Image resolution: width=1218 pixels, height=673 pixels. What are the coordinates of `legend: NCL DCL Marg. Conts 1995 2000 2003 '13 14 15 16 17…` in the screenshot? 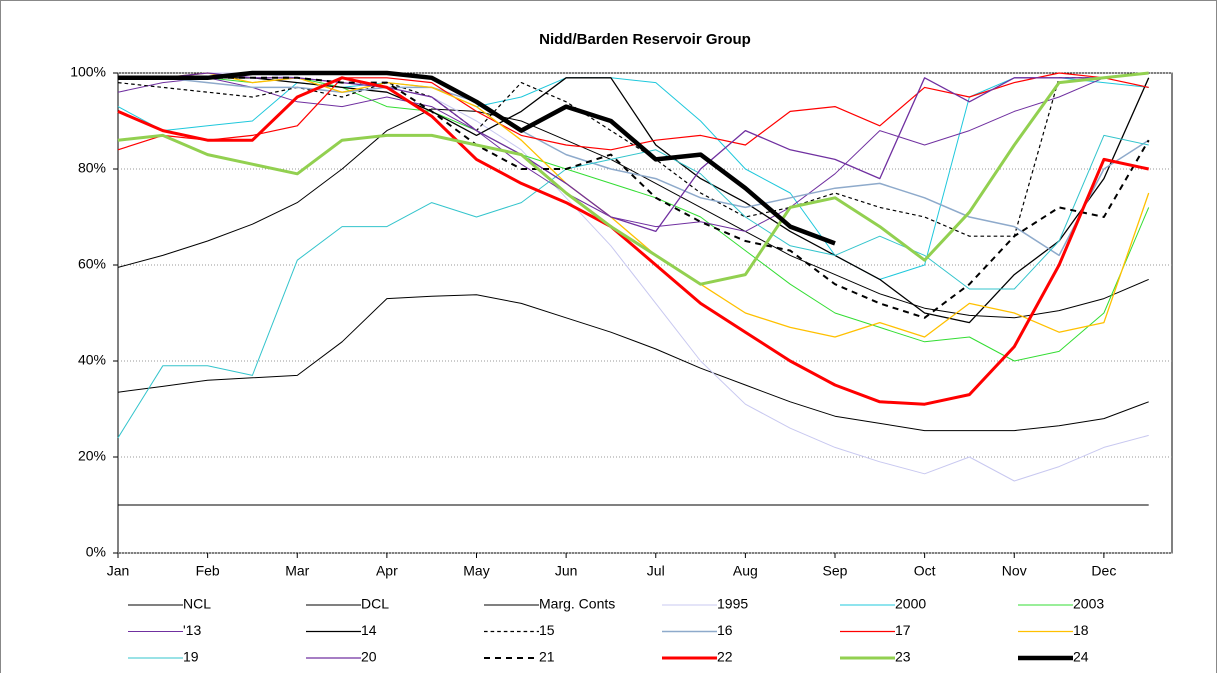 It's located at (616, 630).